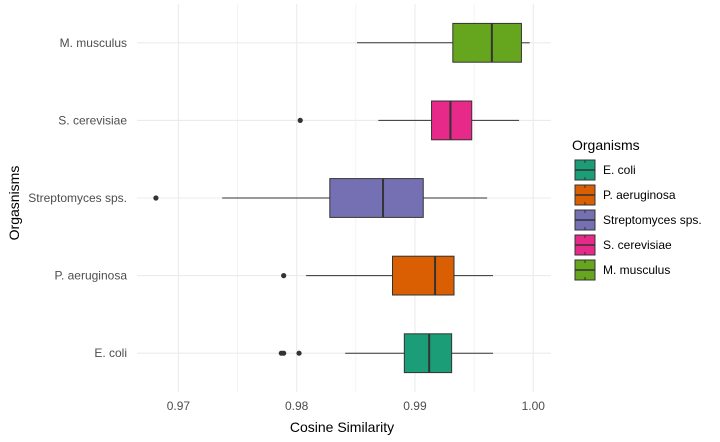 Image resolution: width=720 pixels, height=442 pixels. I want to click on x-axis-title: Cosine Similarity, so click(342, 427).